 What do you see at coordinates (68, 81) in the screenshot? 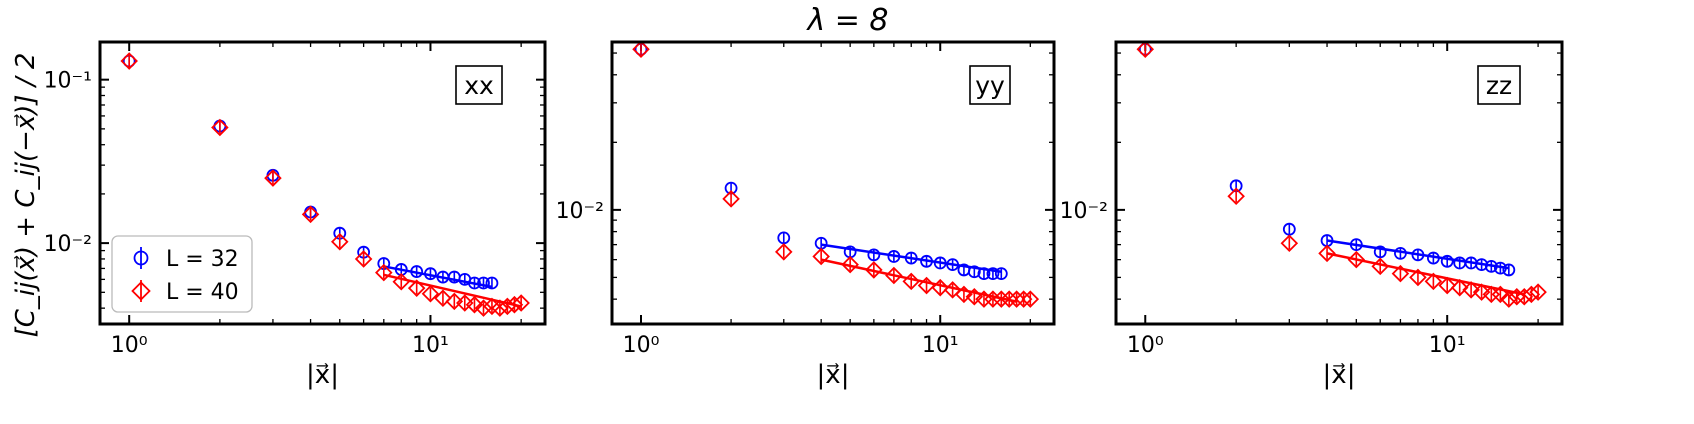
I see `y-tick-label: 10⁻¹` at bounding box center [68, 81].